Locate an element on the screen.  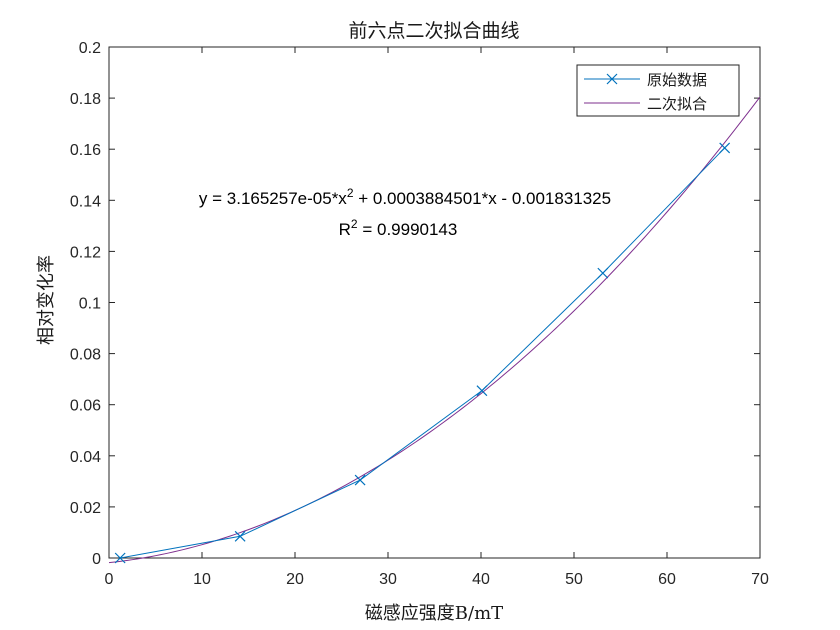
y-tick-label: 0.18 is located at coordinates (85, 99).